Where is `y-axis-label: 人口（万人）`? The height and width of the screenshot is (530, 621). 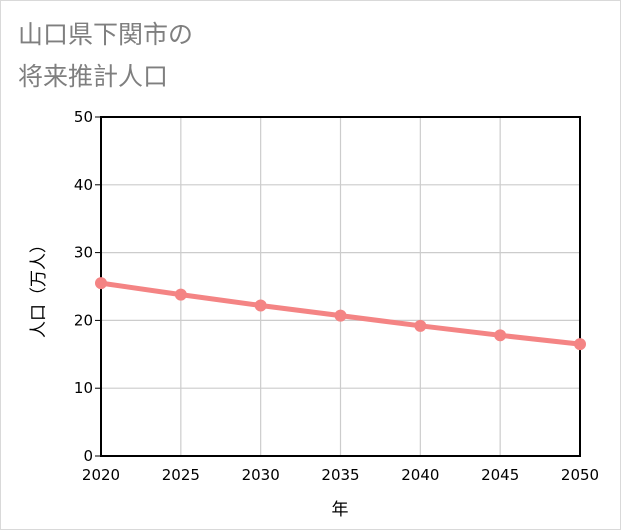
y-axis-label: 人口（万人） is located at coordinates (39, 287).